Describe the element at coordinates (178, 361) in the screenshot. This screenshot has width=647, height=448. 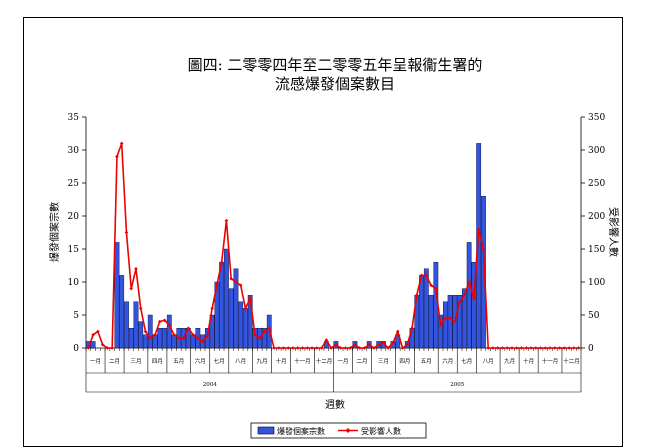
I see `month-label: 五月` at that location.